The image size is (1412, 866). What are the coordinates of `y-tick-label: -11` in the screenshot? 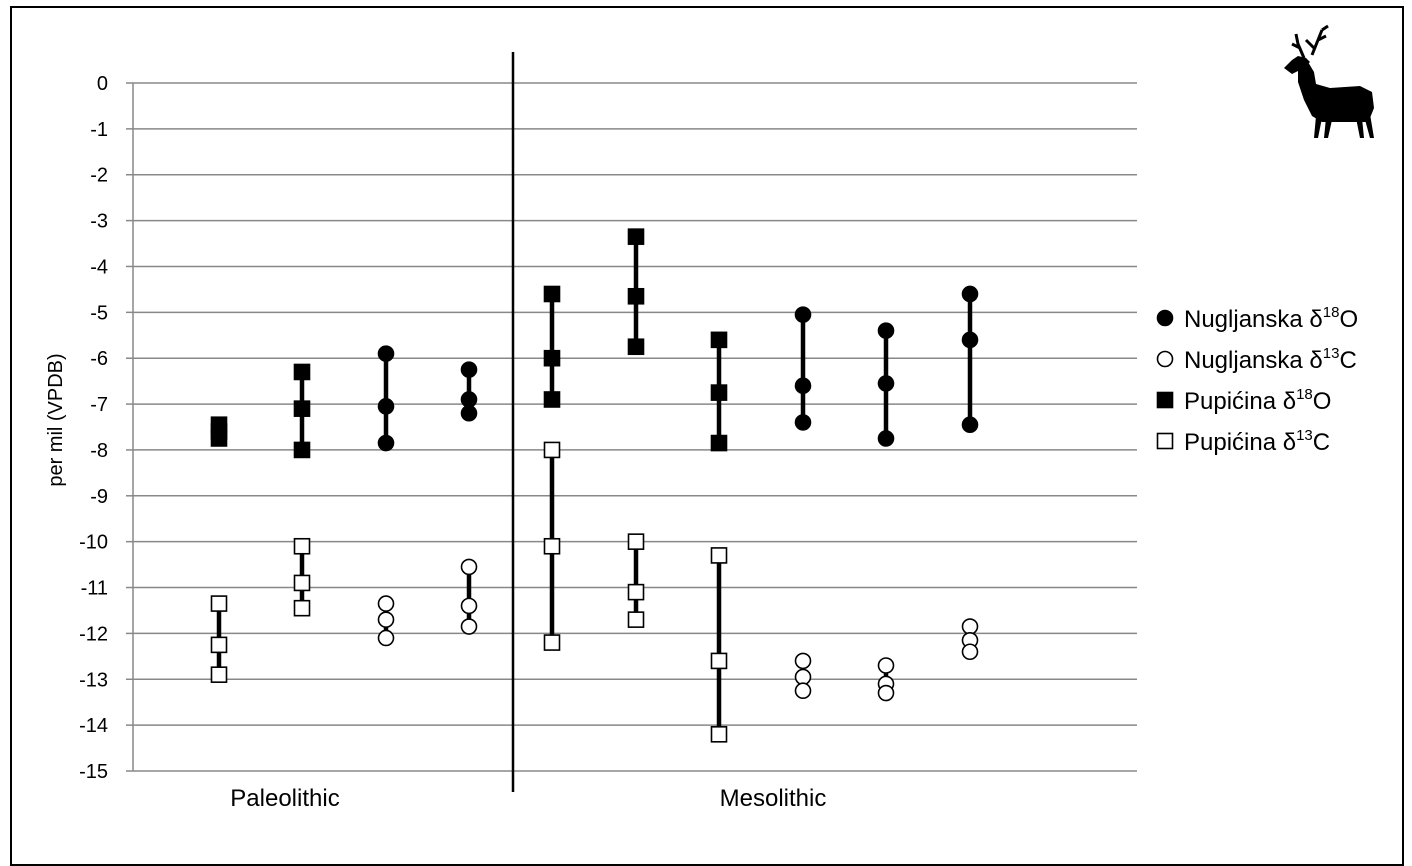 It's located at (94, 589).